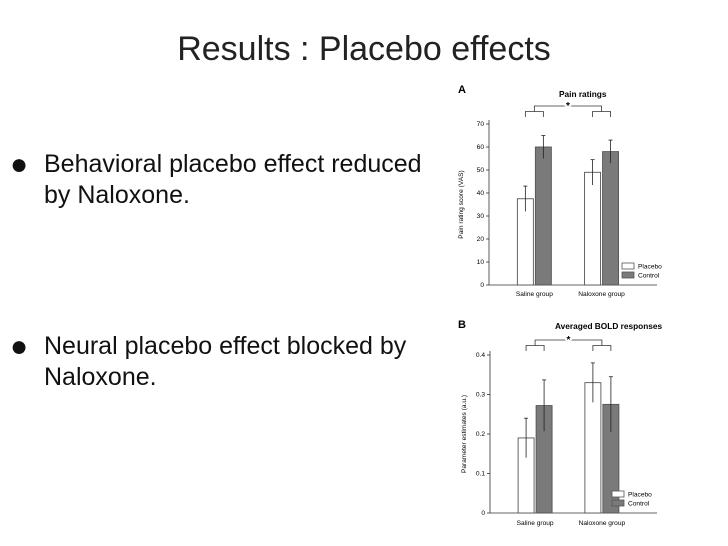 This screenshot has height=546, width=728. Describe the element at coordinates (480, 434) in the screenshot. I see `y-tick-label: 0.2` at that location.